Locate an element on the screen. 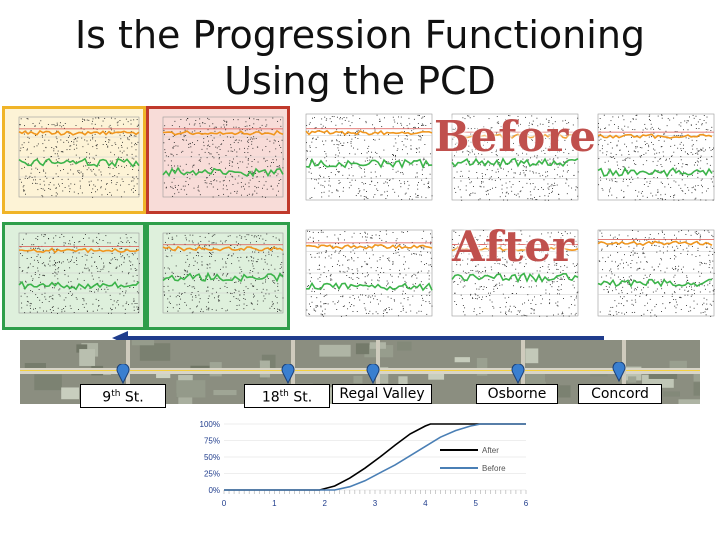 This screenshot has height=540, width=720. series-line-before is located at coordinates (375, 457).